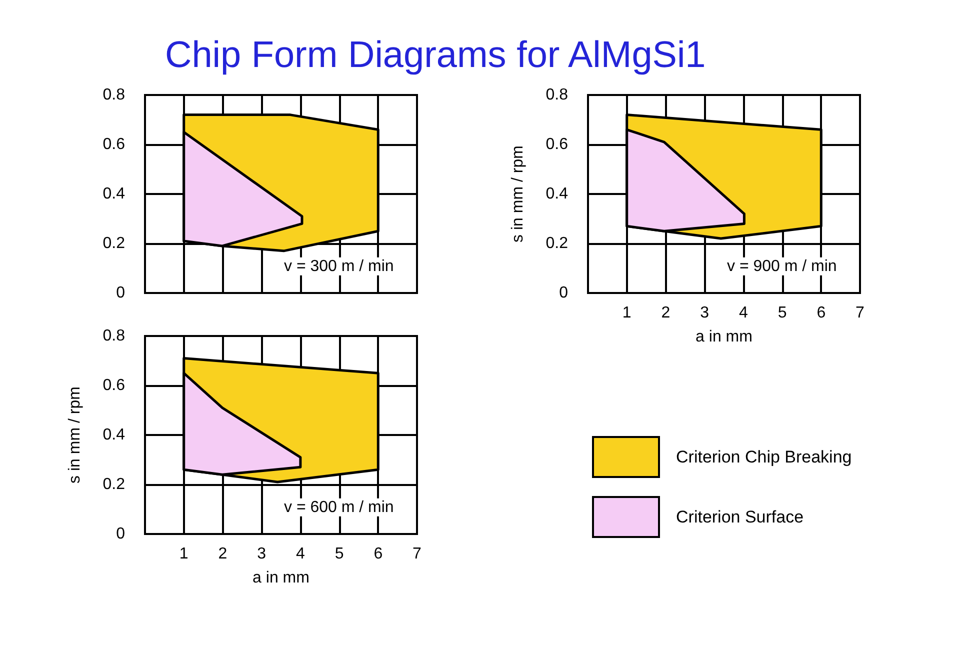 The height and width of the screenshot is (655, 953). I want to click on chart-title: Chip Form Diagrams for AlMgSi1, so click(435, 55).